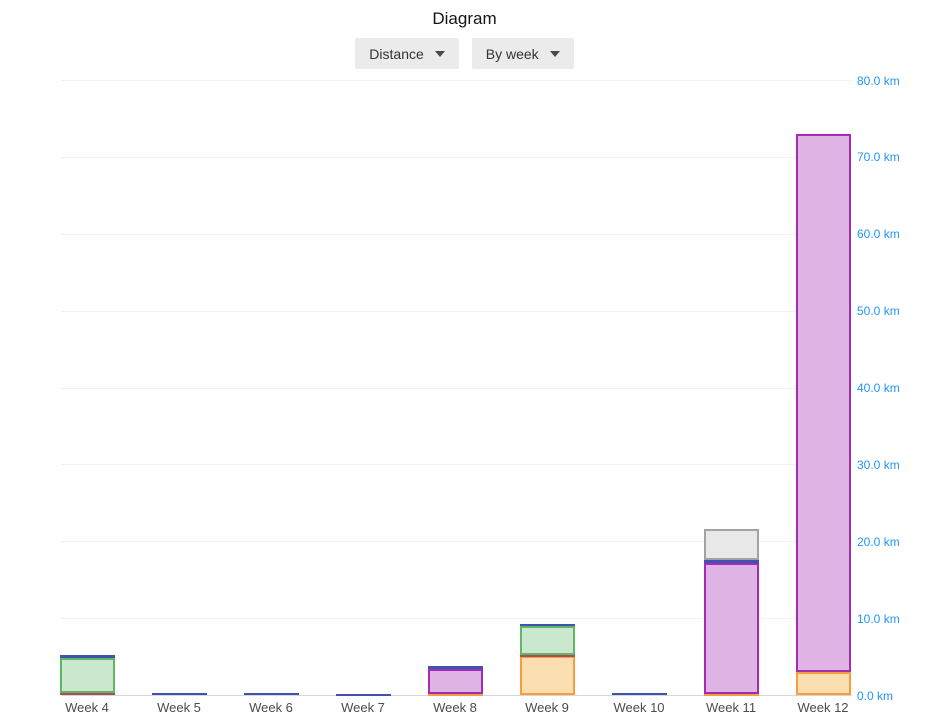 The height and width of the screenshot is (716, 929). Describe the element at coordinates (878, 541) in the screenshot. I see `y-axis-tick-label: 20.0 km` at that location.